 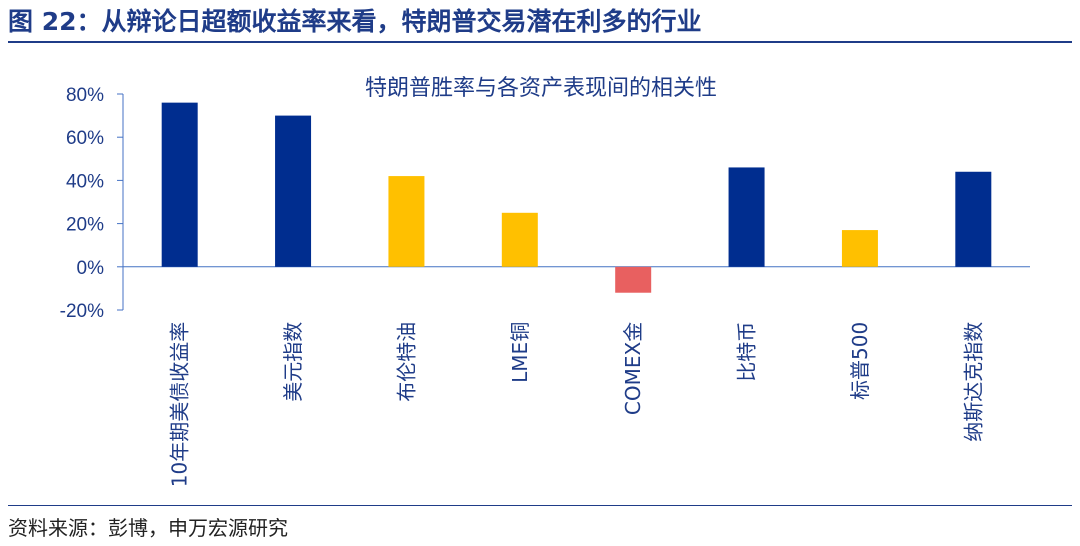 I want to click on x-category-label: 布伦特油, so click(x=406, y=362).